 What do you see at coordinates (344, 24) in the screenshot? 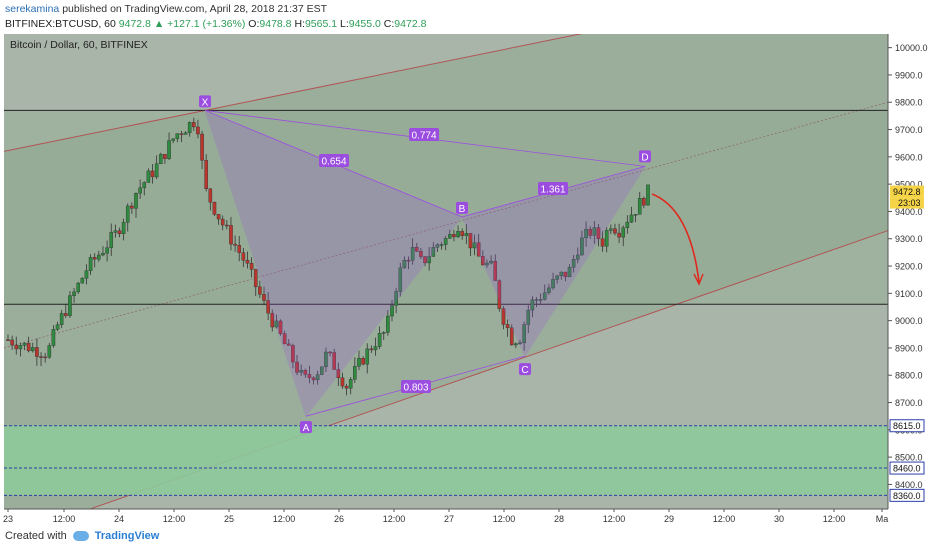
I see `low-label: L:` at bounding box center [344, 24].